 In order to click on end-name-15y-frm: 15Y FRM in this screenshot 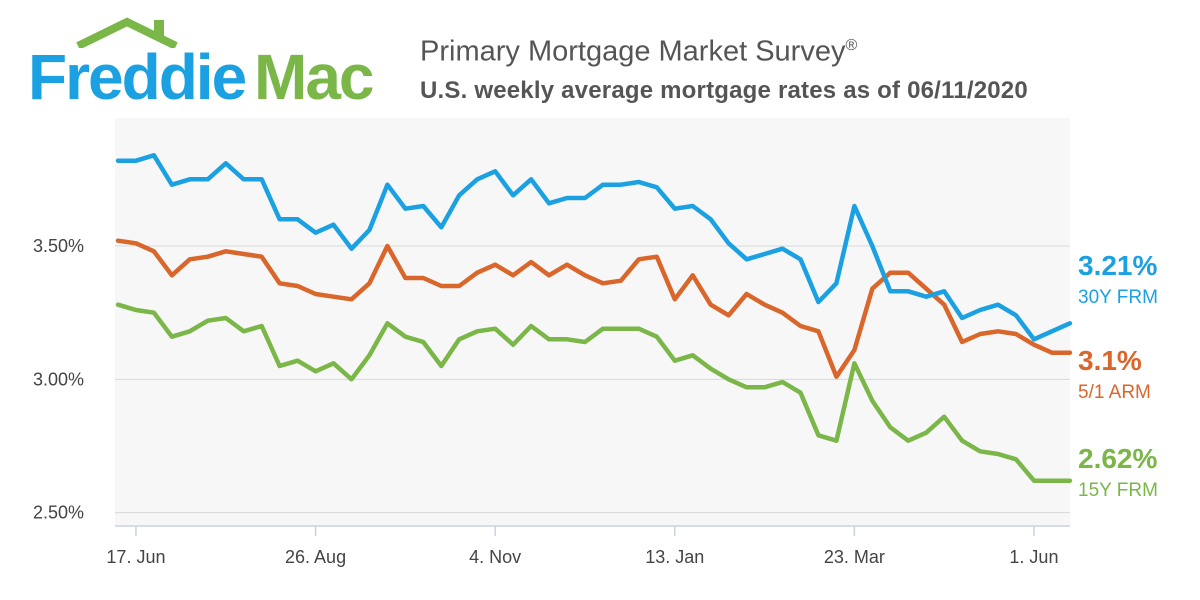, I will do `click(1118, 490)`.